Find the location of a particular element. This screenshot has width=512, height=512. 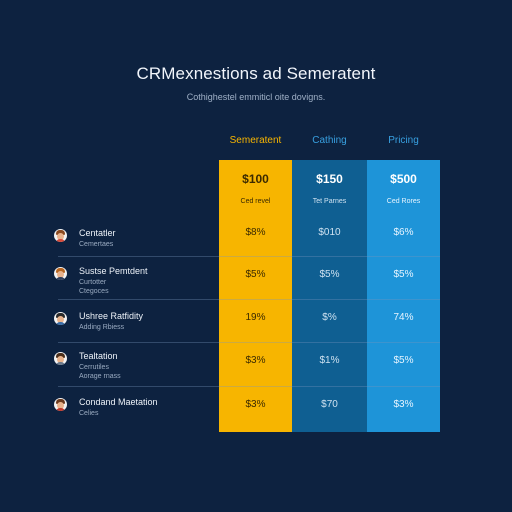

row-description-line: Cerrutiles is located at coordinates (94, 367).